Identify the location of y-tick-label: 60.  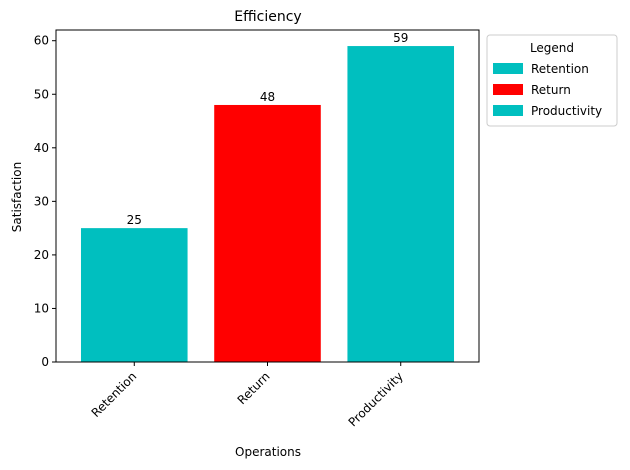
(41, 41).